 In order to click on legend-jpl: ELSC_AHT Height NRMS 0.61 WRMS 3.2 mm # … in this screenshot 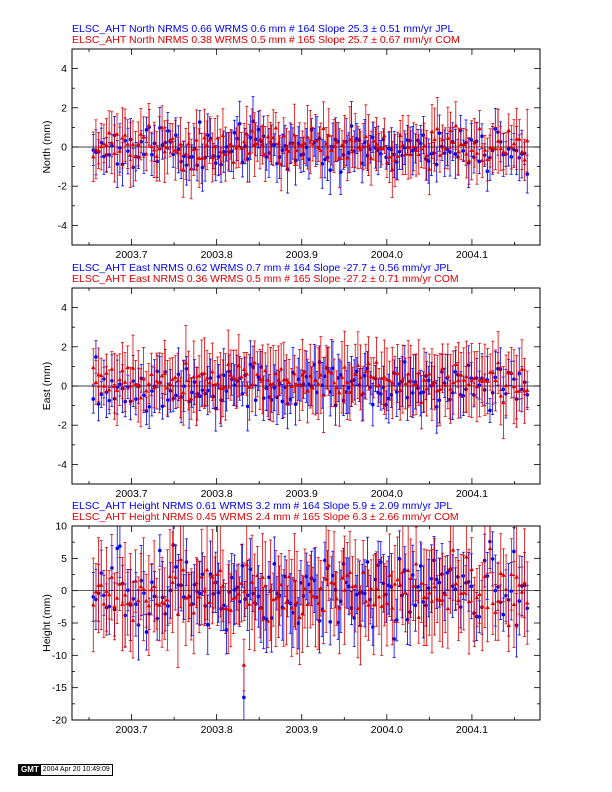, I will do `click(262, 506)`.